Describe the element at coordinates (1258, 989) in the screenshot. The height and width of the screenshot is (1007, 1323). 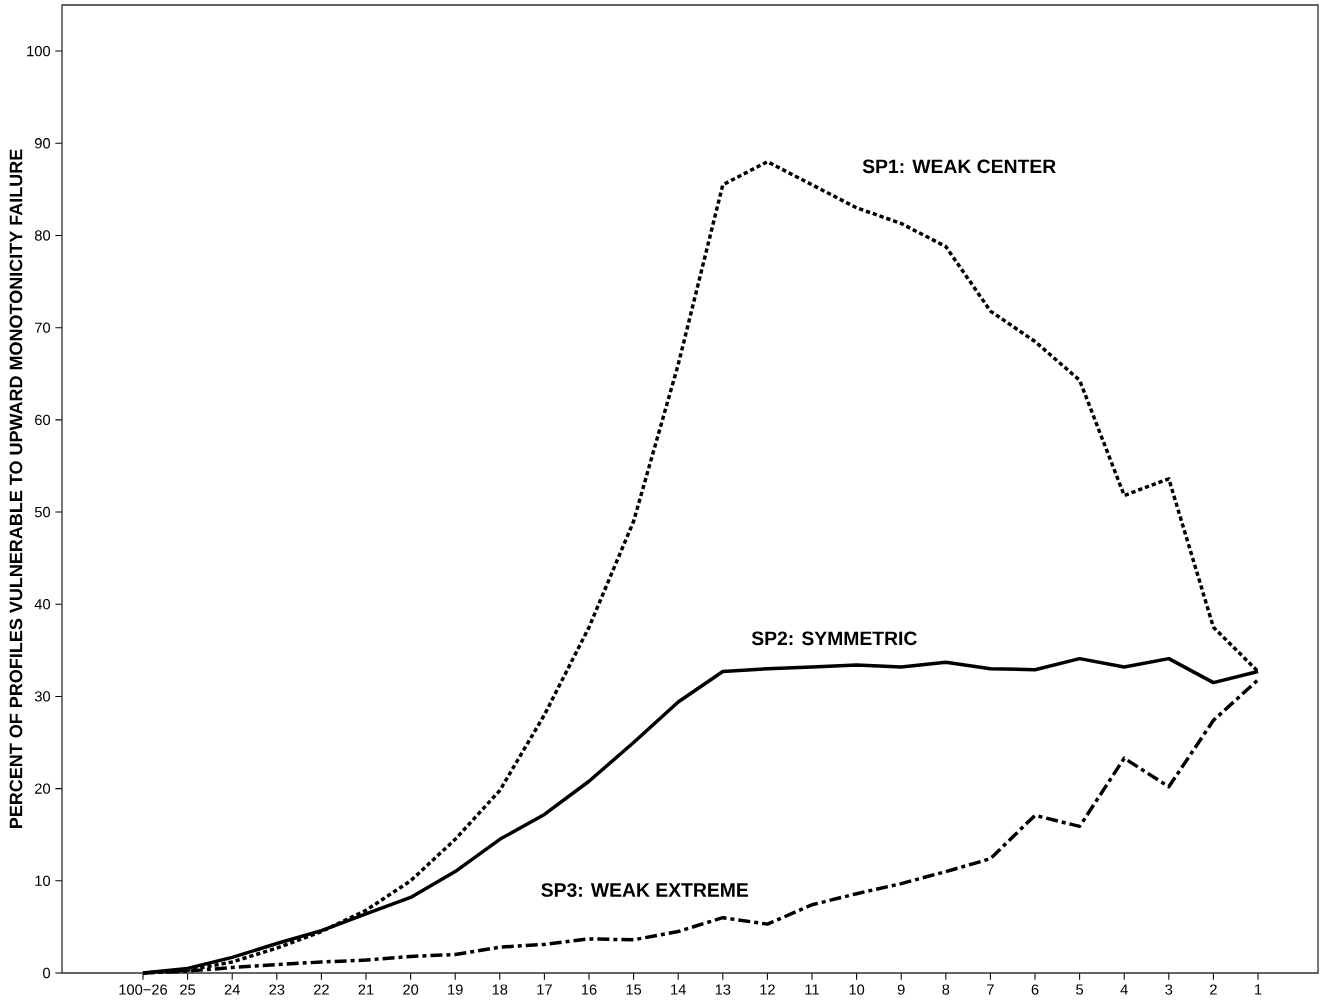
I see `x-tick-label: 1` at that location.